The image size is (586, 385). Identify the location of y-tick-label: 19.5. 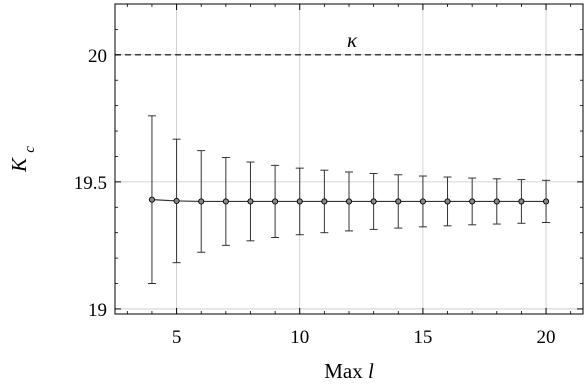
(90, 183).